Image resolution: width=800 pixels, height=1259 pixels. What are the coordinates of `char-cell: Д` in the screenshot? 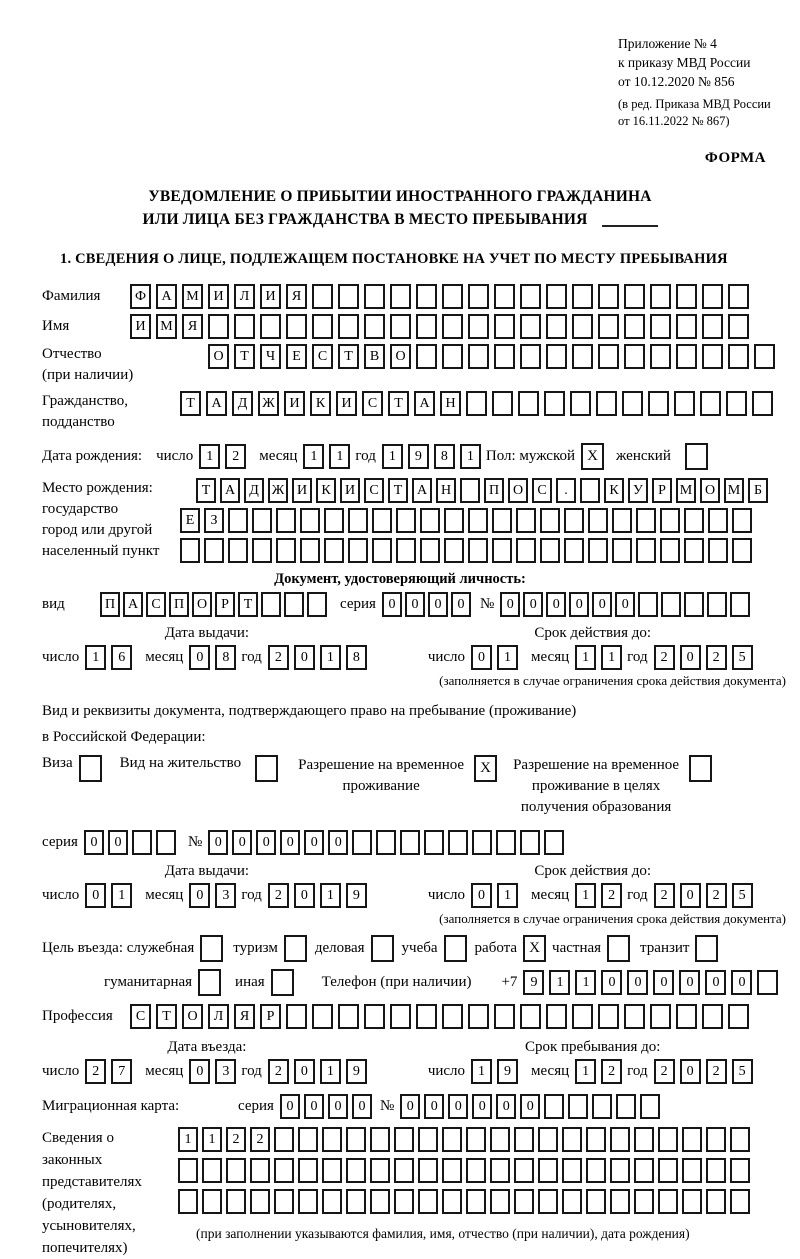 It's located at (242, 403).